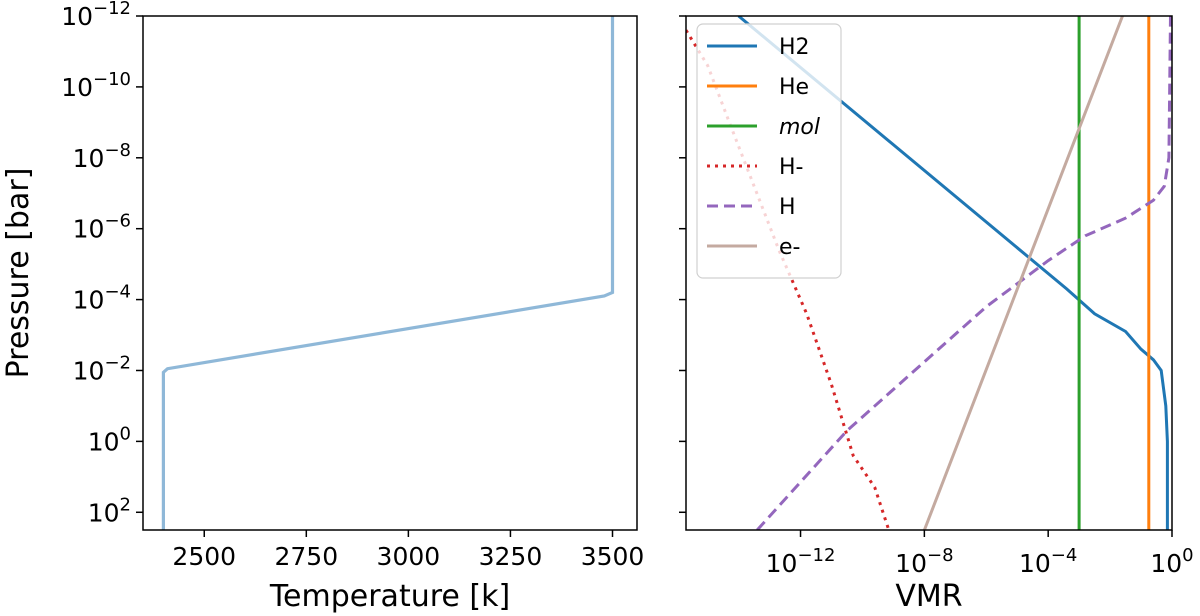 The width and height of the screenshot is (1200, 616). What do you see at coordinates (801, 561) in the screenshot?
I see `x-tick-label: 10⁻¹²` at bounding box center [801, 561].